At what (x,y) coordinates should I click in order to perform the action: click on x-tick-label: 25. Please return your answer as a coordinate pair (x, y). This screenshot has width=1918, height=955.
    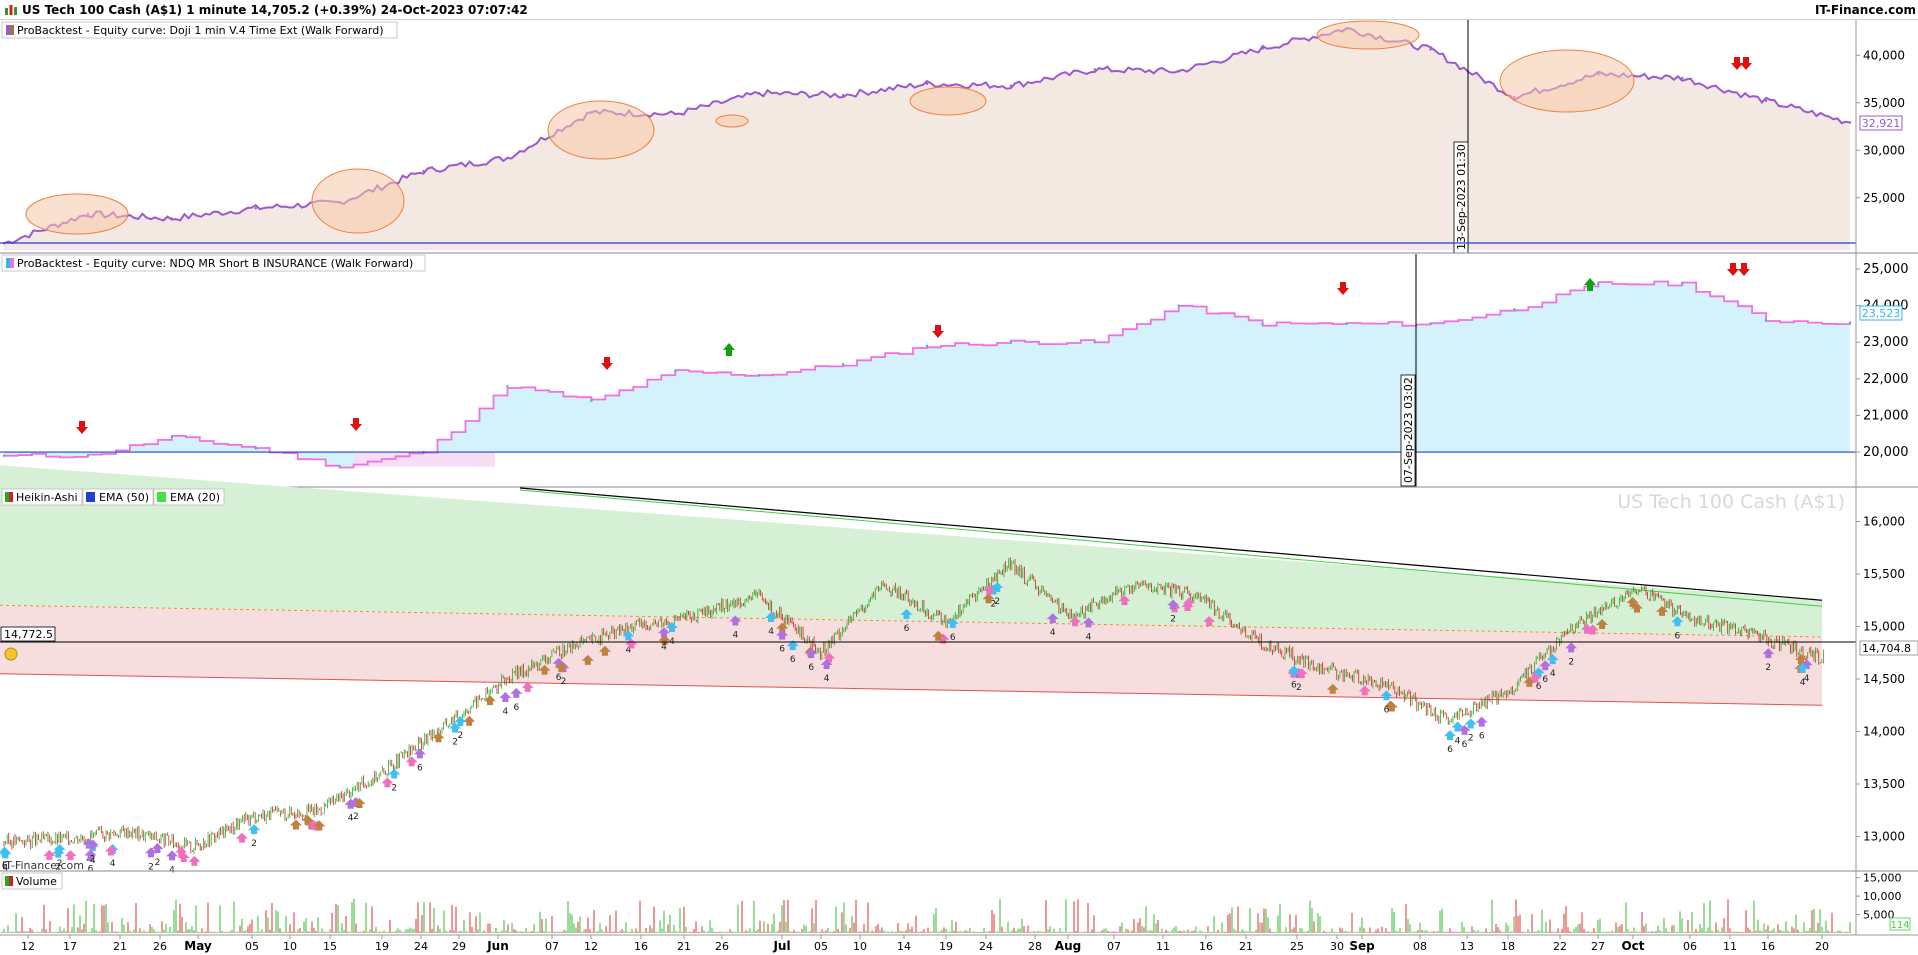
    Looking at the image, I should click on (1297, 946).